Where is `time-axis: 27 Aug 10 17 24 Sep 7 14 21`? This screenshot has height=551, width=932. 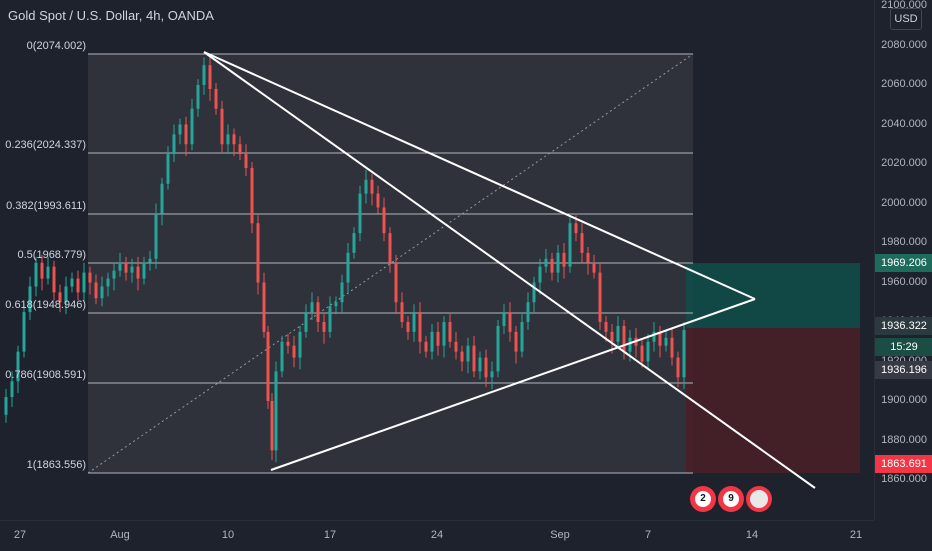 time-axis: 27 Aug 10 17 24 Sep 7 14 21 is located at coordinates (437, 535).